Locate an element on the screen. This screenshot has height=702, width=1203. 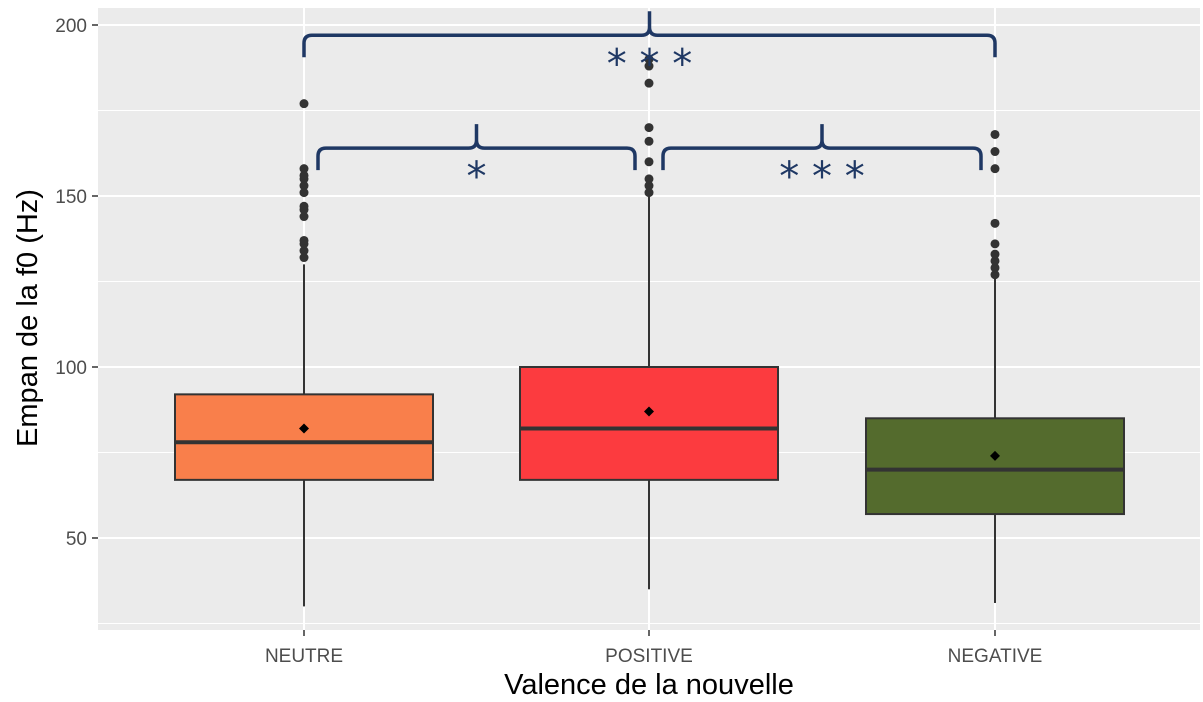
y-tick-label: 100 is located at coordinates (71, 368).